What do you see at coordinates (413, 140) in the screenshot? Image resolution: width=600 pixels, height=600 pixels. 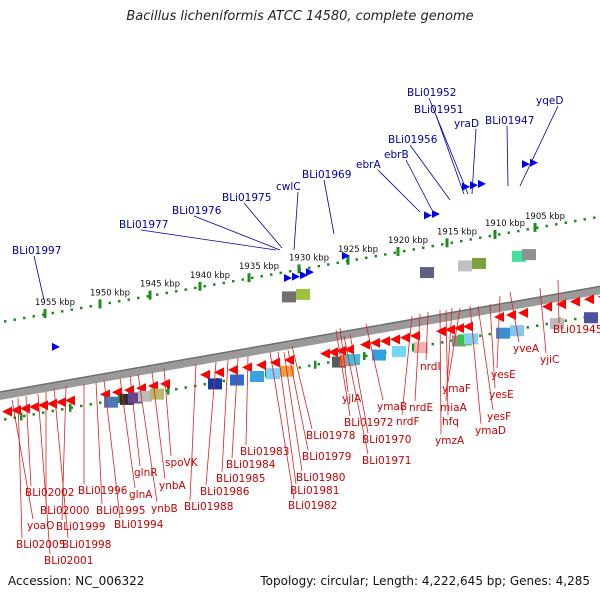 I see `forward-gene-label: BLi01956` at bounding box center [413, 140].